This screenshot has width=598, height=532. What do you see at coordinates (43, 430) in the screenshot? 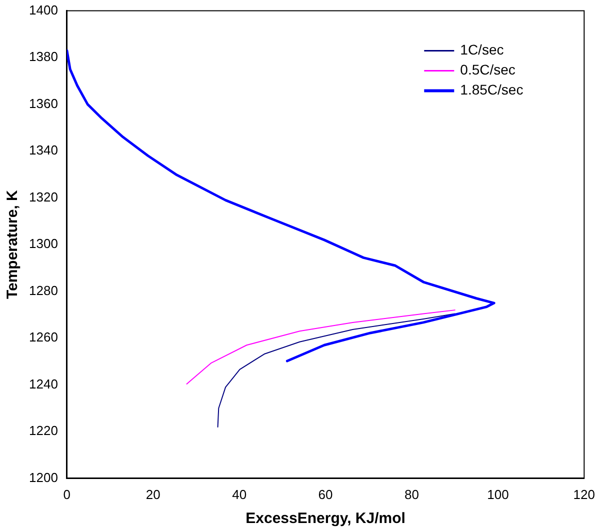
I see `y-tick-label: 1220` at bounding box center [43, 430].